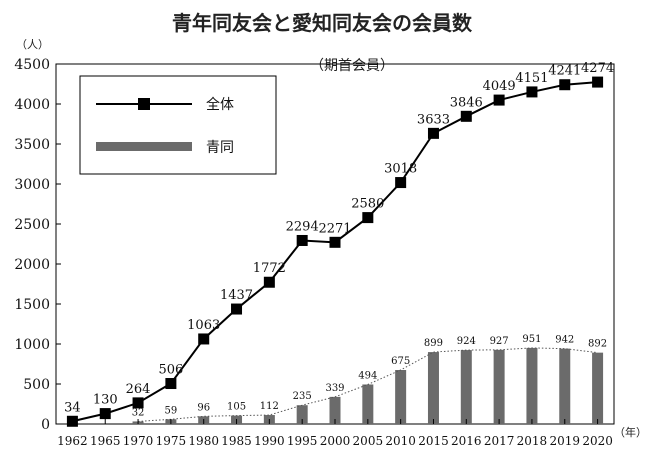  Describe the element at coordinates (236, 407) in the screenshot. I see `bar-data-label: 105` at that location.